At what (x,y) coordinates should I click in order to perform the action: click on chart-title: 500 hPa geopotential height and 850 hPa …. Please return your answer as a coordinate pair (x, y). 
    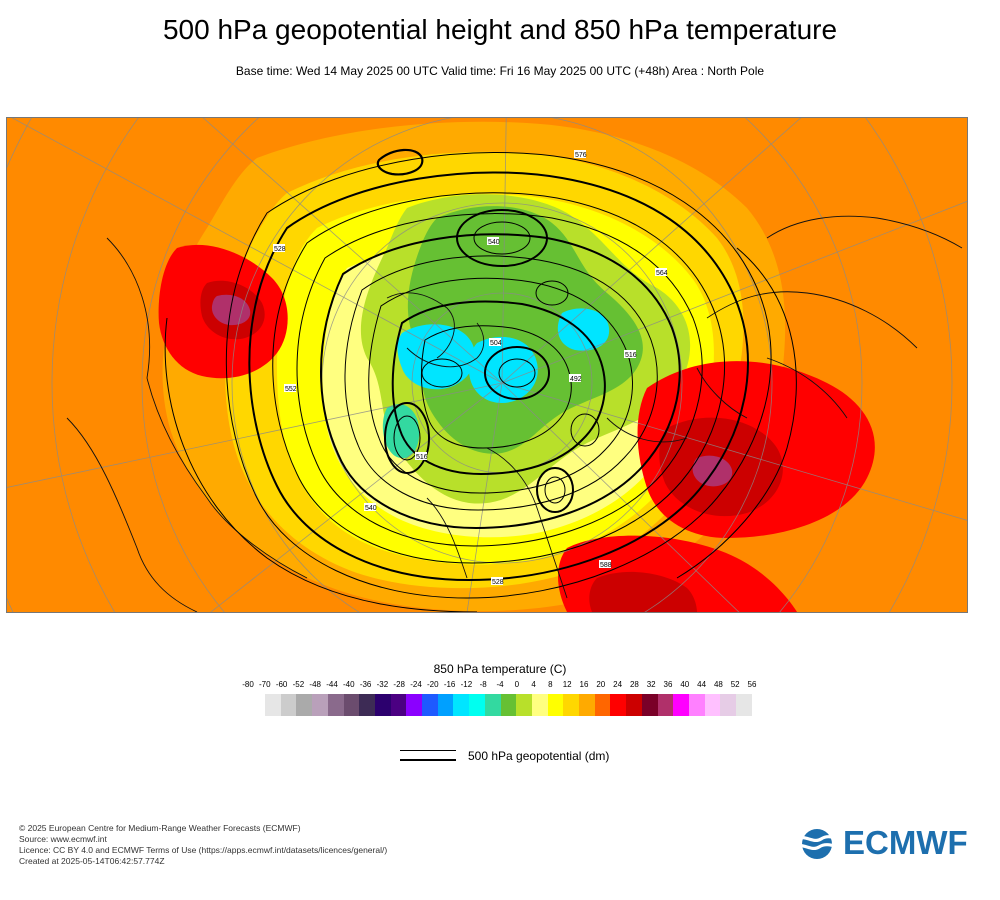
    Looking at the image, I should click on (500, 29).